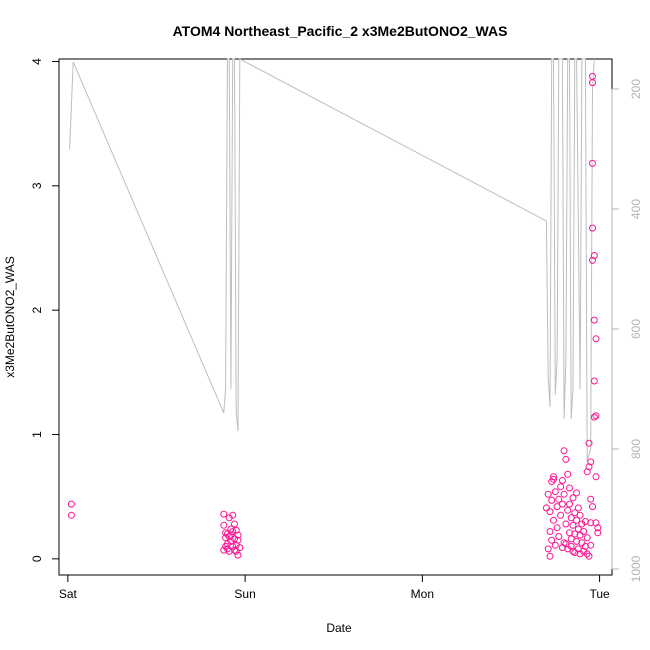 The width and height of the screenshot is (650, 650). I want to click on y-axis: 0 1 2 3 4, so click(45, 310).